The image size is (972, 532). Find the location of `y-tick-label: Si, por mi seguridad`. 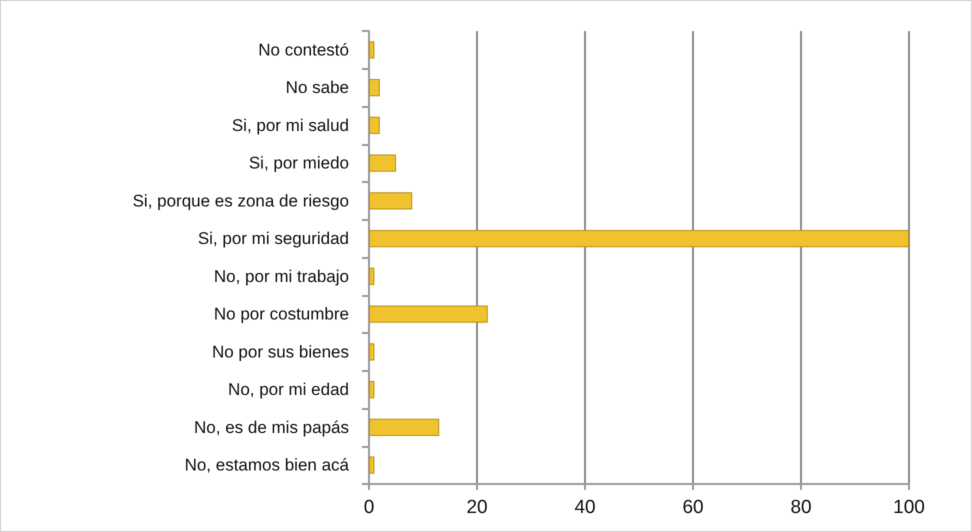

y-tick-label: Si, por mi seguridad is located at coordinates (273, 238).